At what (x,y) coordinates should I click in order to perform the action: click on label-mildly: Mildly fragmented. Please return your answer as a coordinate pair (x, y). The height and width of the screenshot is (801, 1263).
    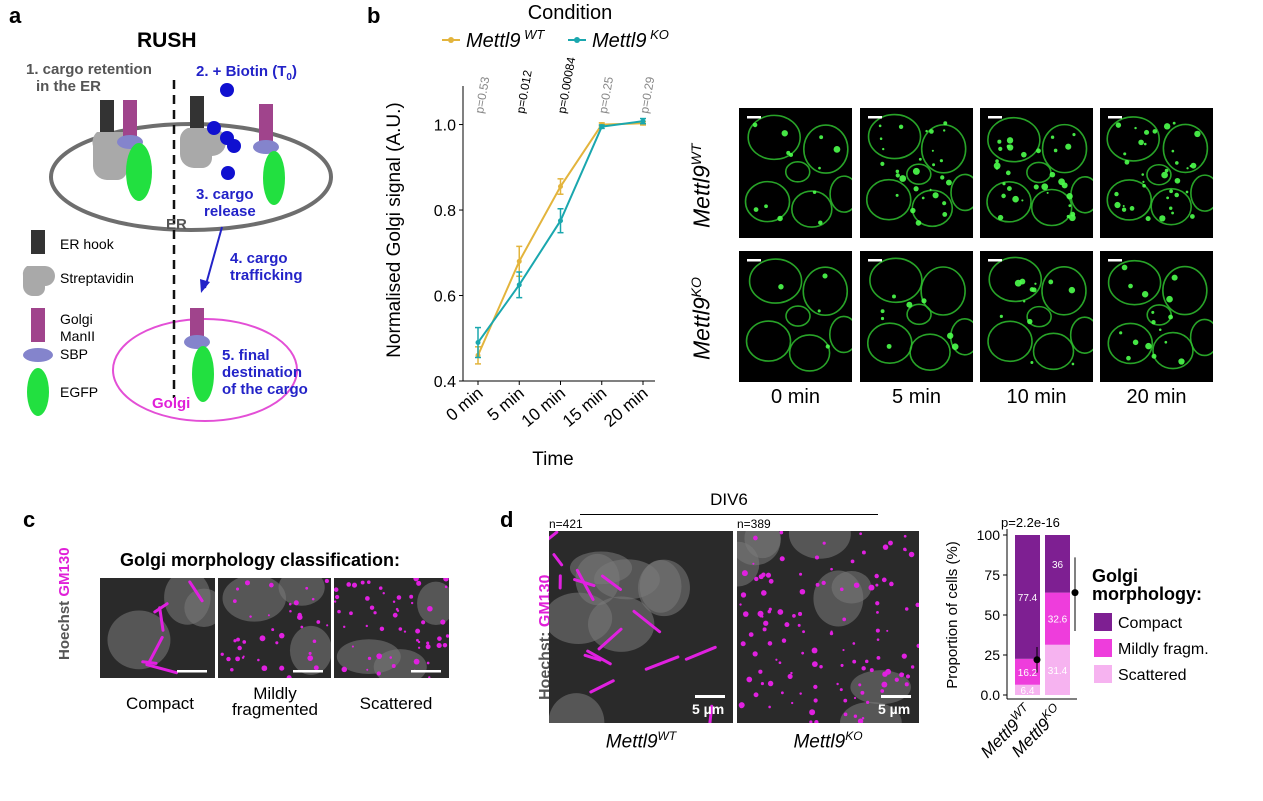
    Looking at the image, I should click on (275, 701).